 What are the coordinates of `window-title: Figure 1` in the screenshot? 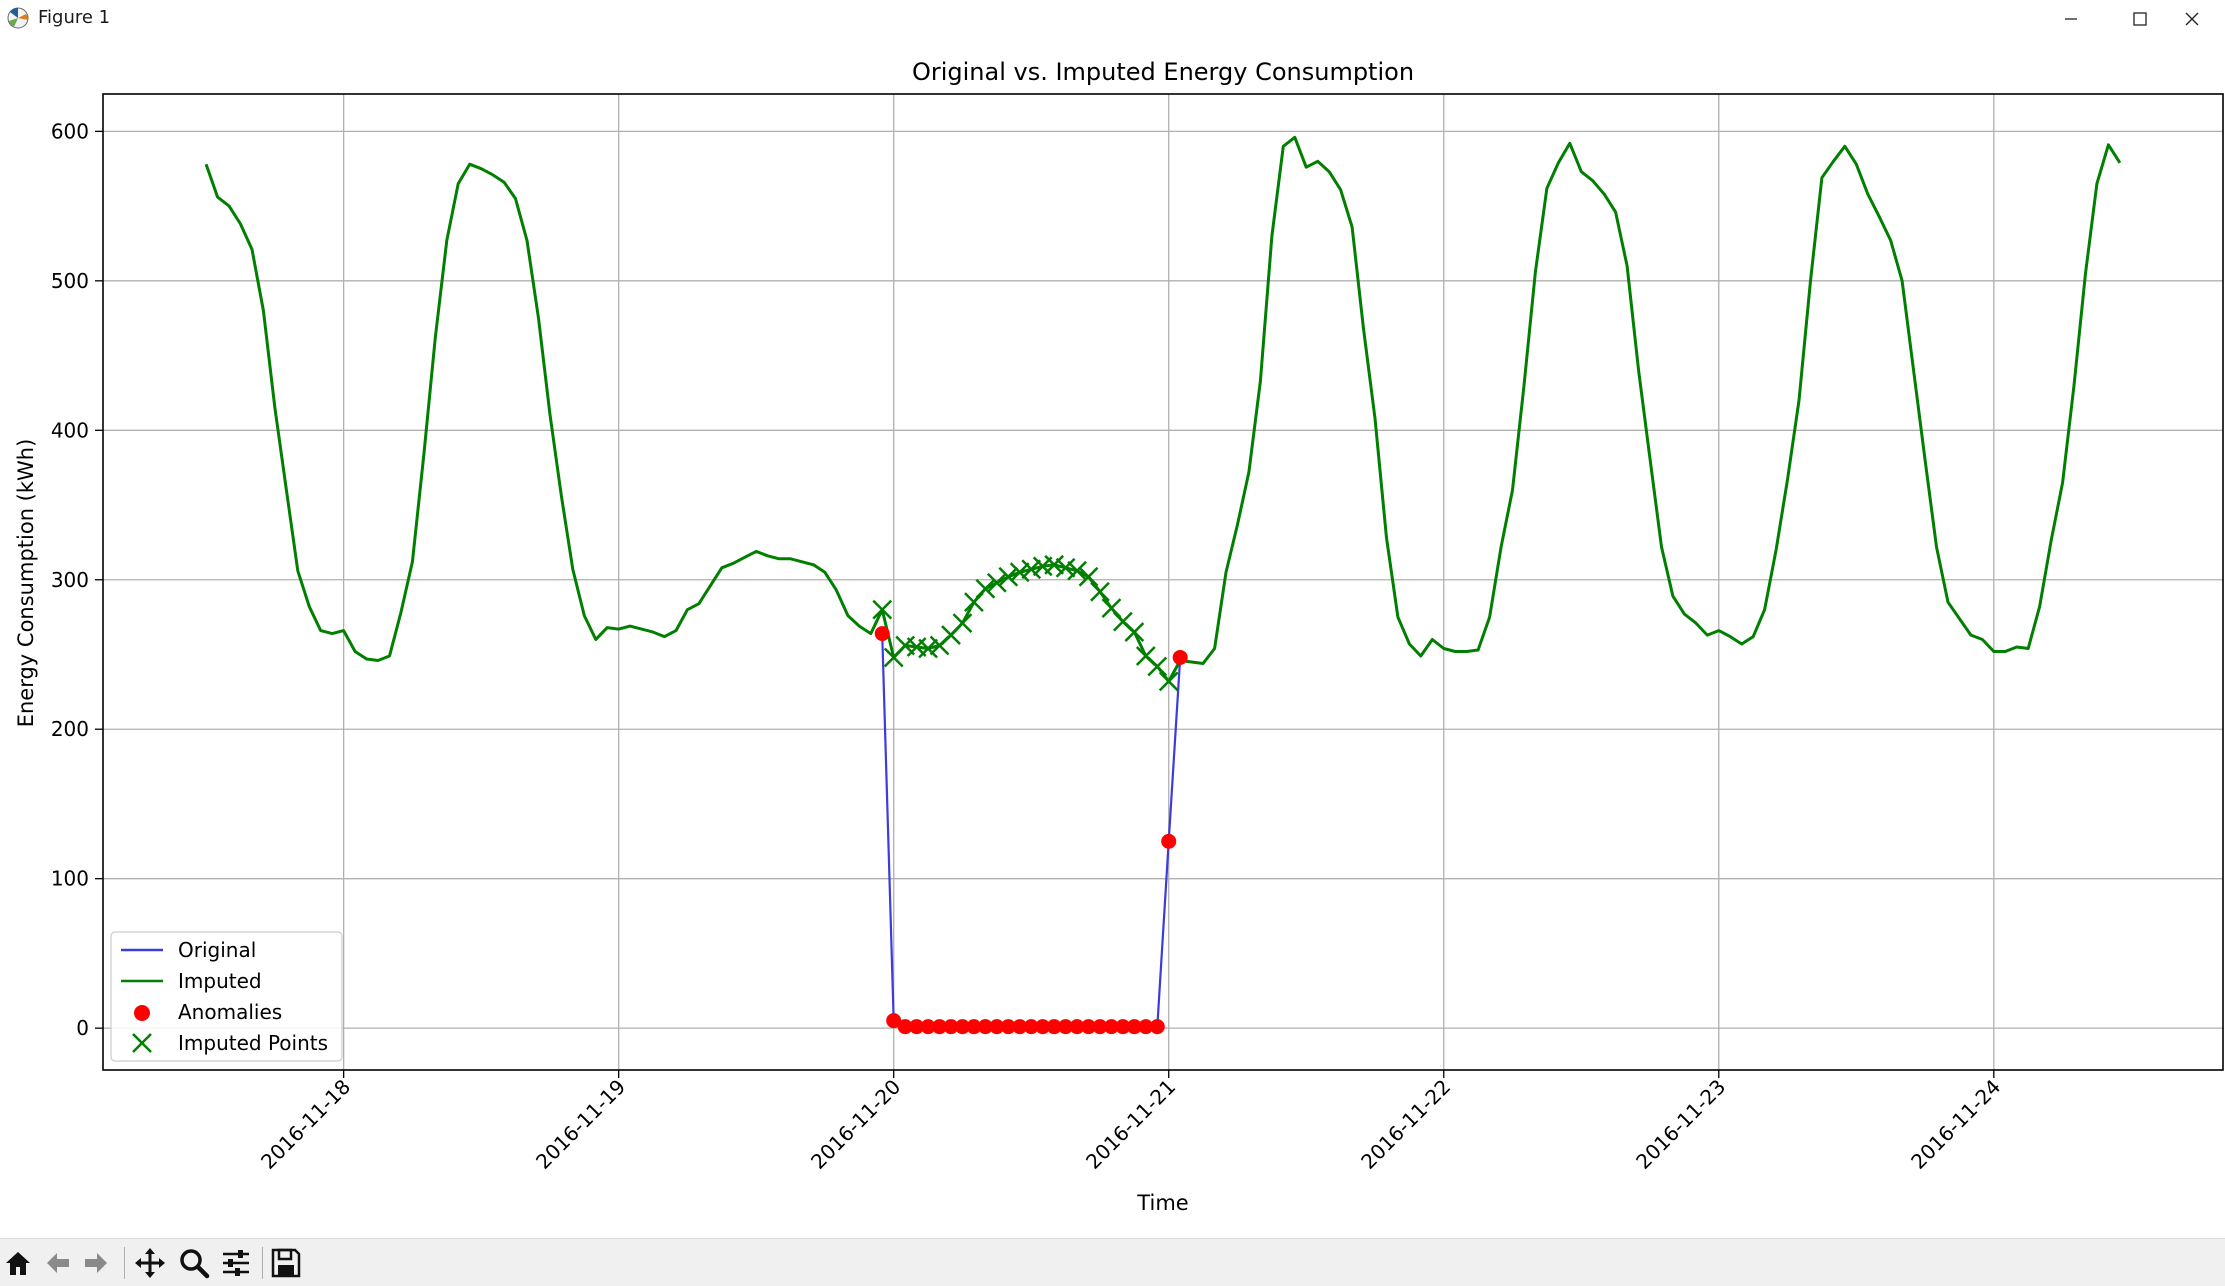 It's located at (74, 17).